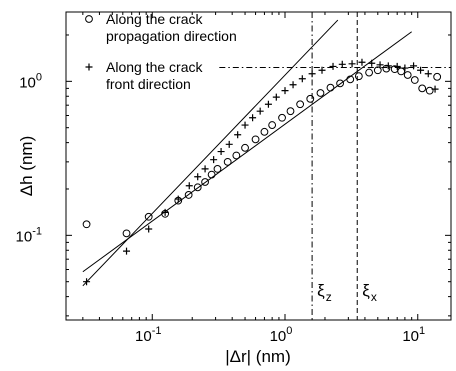 The image size is (456, 371). I want to click on x-tick-label: 10⁻¹, so click(148, 335).